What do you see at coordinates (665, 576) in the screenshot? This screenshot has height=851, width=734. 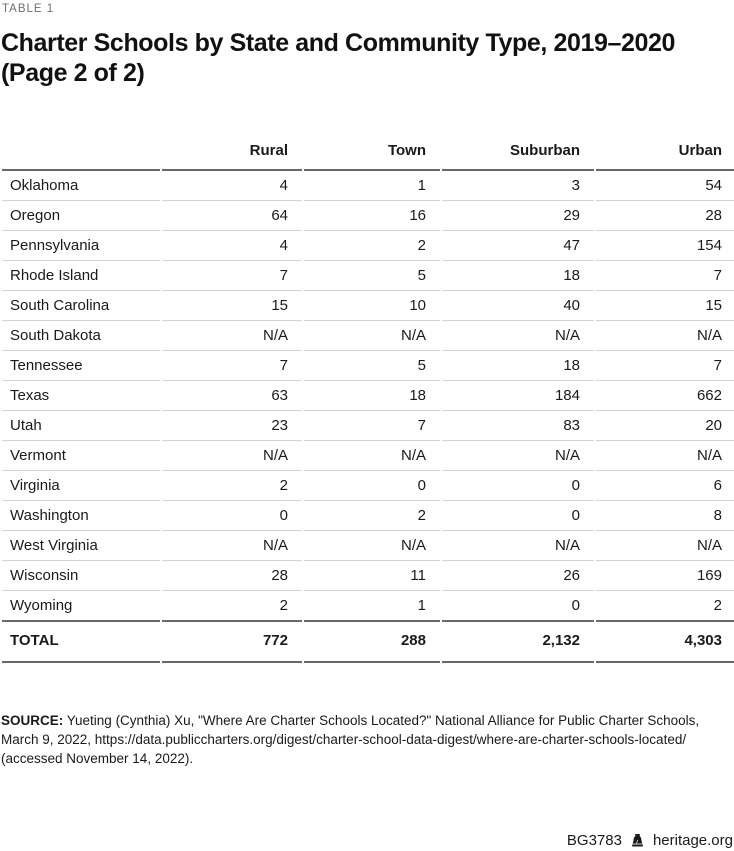 I see `value-cell: 169` at bounding box center [665, 576].